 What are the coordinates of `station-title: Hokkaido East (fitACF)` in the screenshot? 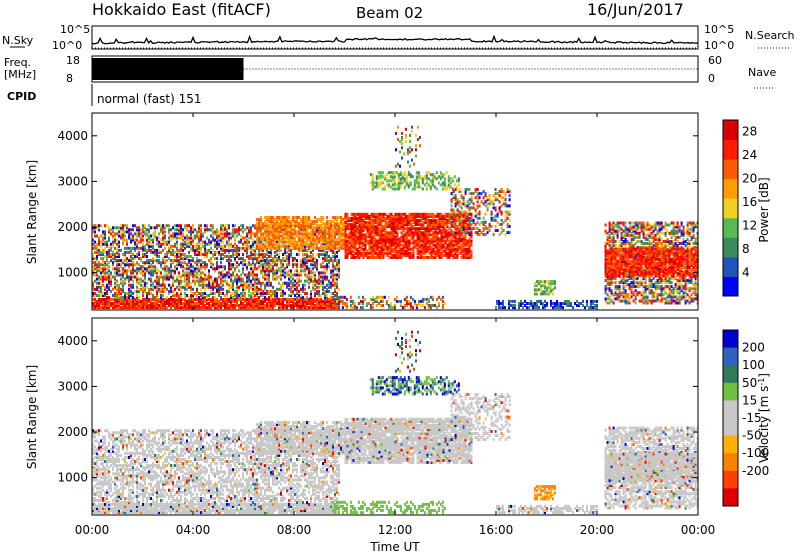 It's located at (181, 9).